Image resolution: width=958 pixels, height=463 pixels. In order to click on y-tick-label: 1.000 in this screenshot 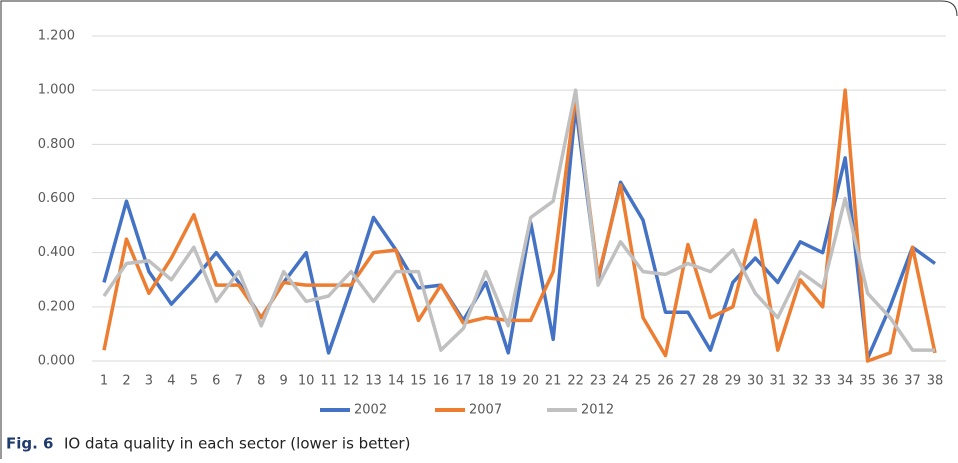, I will do `click(56, 90)`.